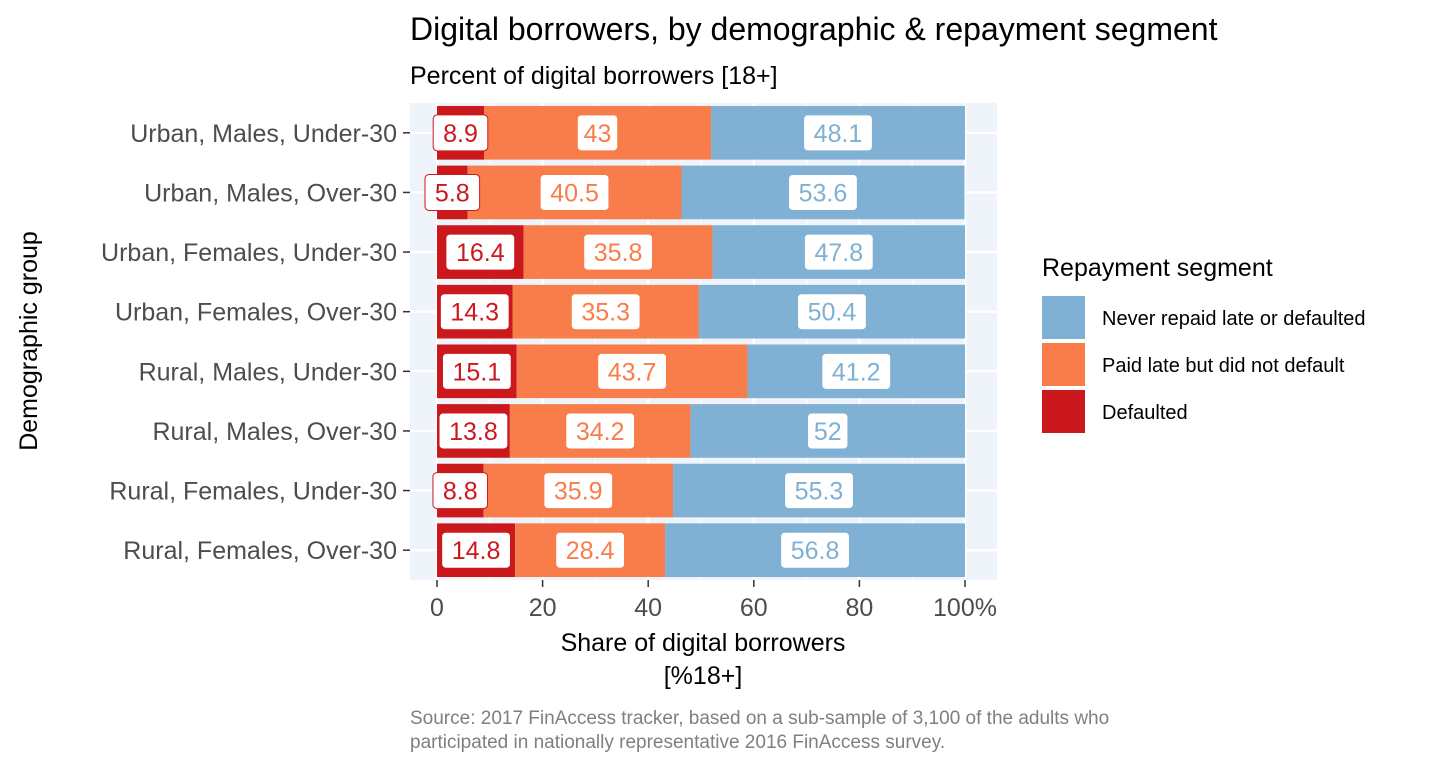 This screenshot has width=1440, height=768. I want to click on data-label: 55.3, so click(819, 491).